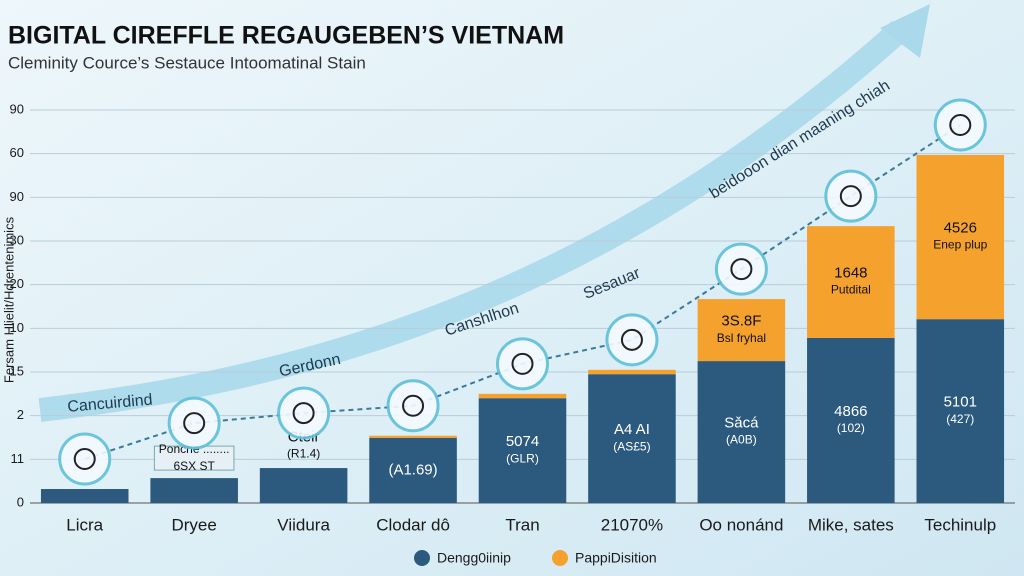 The height and width of the screenshot is (576, 1024). Describe the element at coordinates (960, 245) in the screenshot. I see `bar-label: Enep plup` at that location.